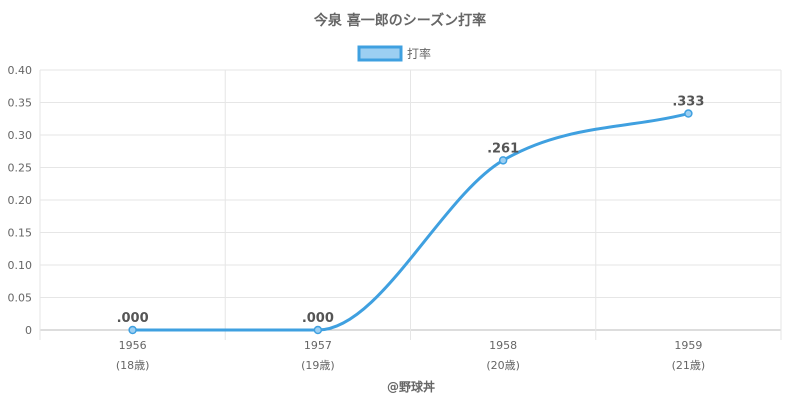 The height and width of the screenshot is (400, 800). What do you see at coordinates (20, 233) in the screenshot?
I see `y-tick-label: 0.15` at bounding box center [20, 233].